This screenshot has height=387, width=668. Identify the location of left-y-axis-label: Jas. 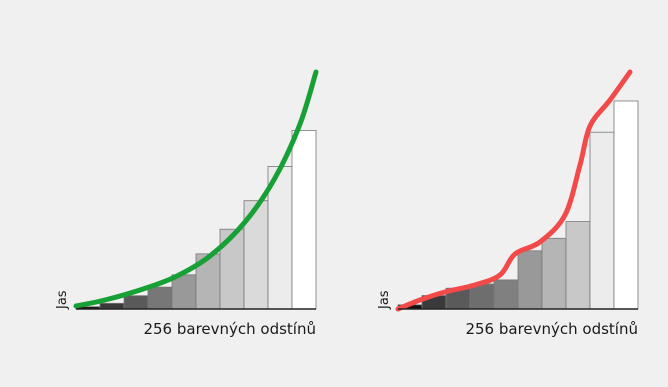
(62, 300).